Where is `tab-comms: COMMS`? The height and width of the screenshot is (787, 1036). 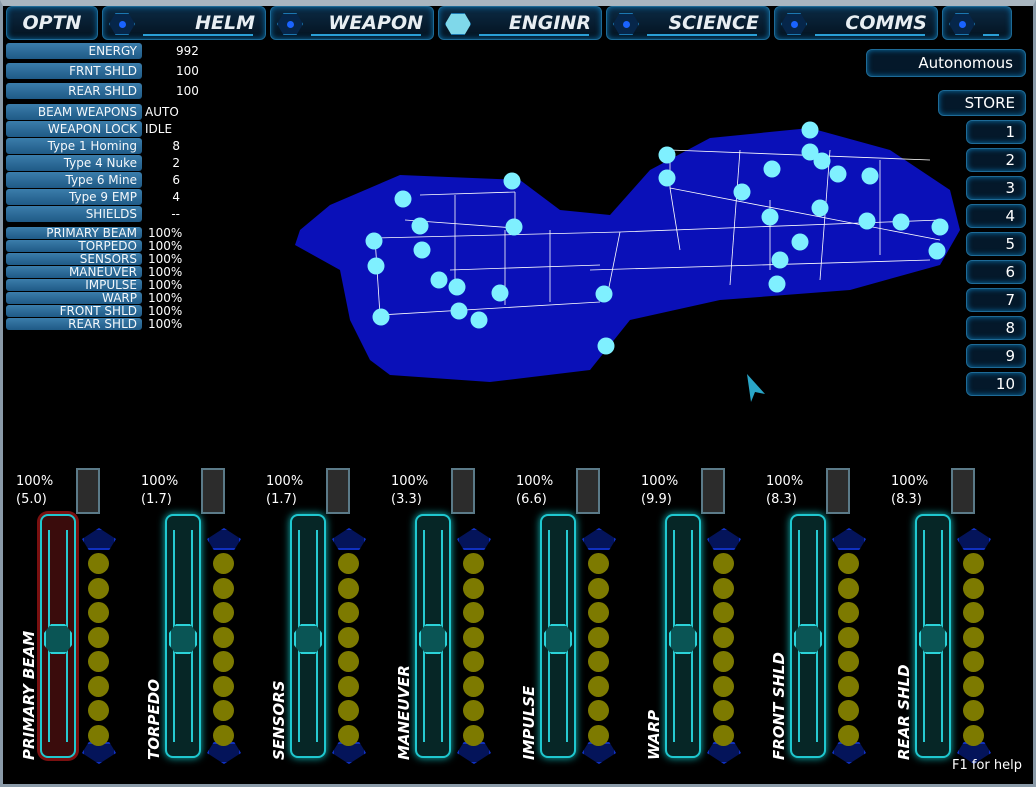 tab-comms: COMMS is located at coordinates (856, 23).